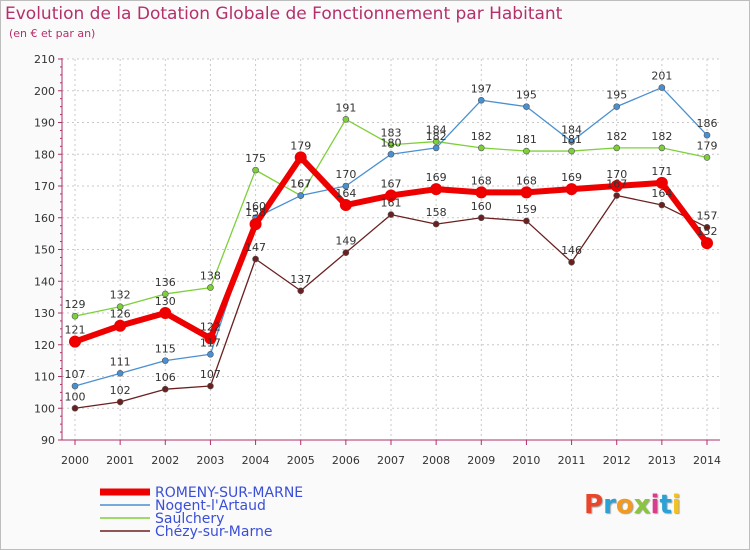 The image size is (750, 550). What do you see at coordinates (165, 301) in the screenshot?
I see `data-label: 130` at bounding box center [165, 301].